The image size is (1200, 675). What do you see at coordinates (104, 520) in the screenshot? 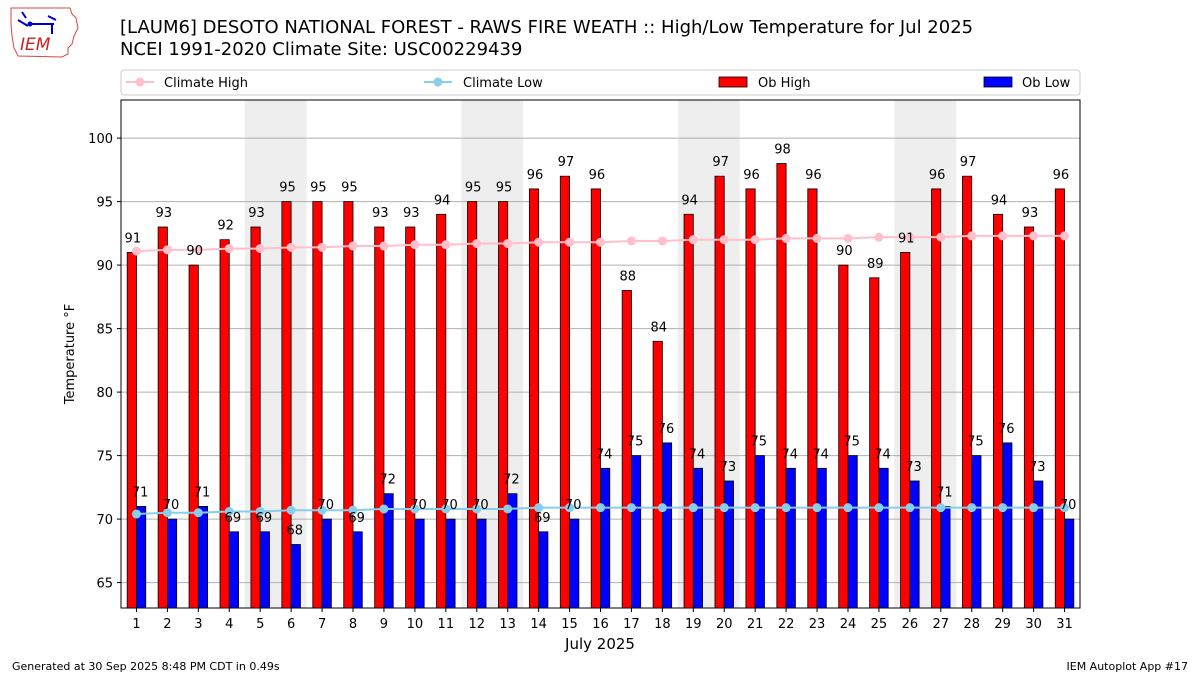
I see `y-tick-label: 70` at bounding box center [104, 520].